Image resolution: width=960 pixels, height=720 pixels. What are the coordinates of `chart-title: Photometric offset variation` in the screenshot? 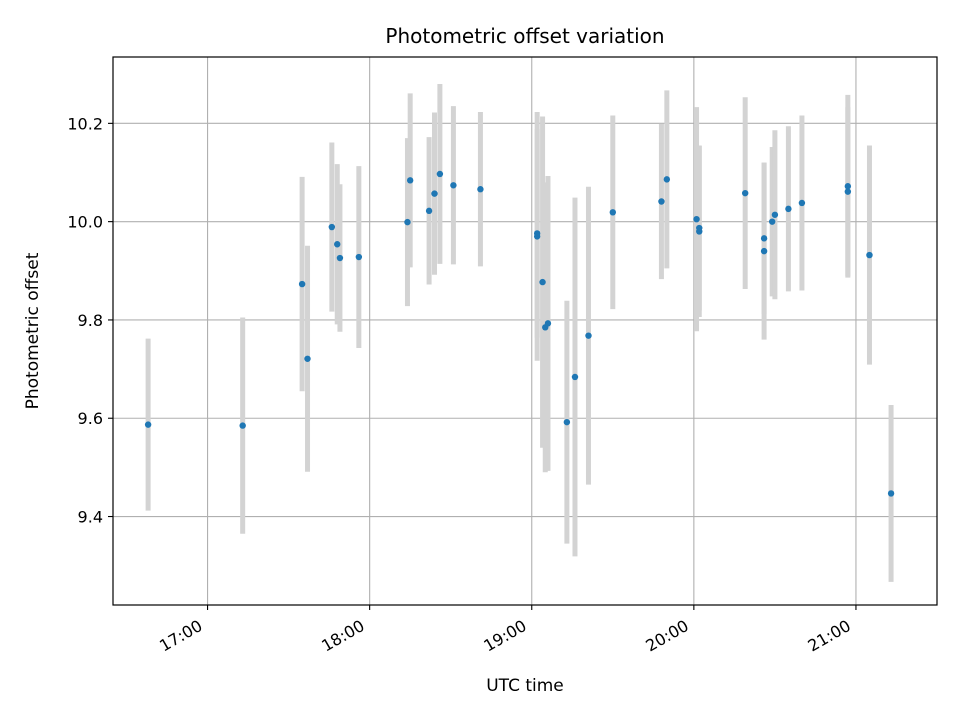 It's located at (524, 36).